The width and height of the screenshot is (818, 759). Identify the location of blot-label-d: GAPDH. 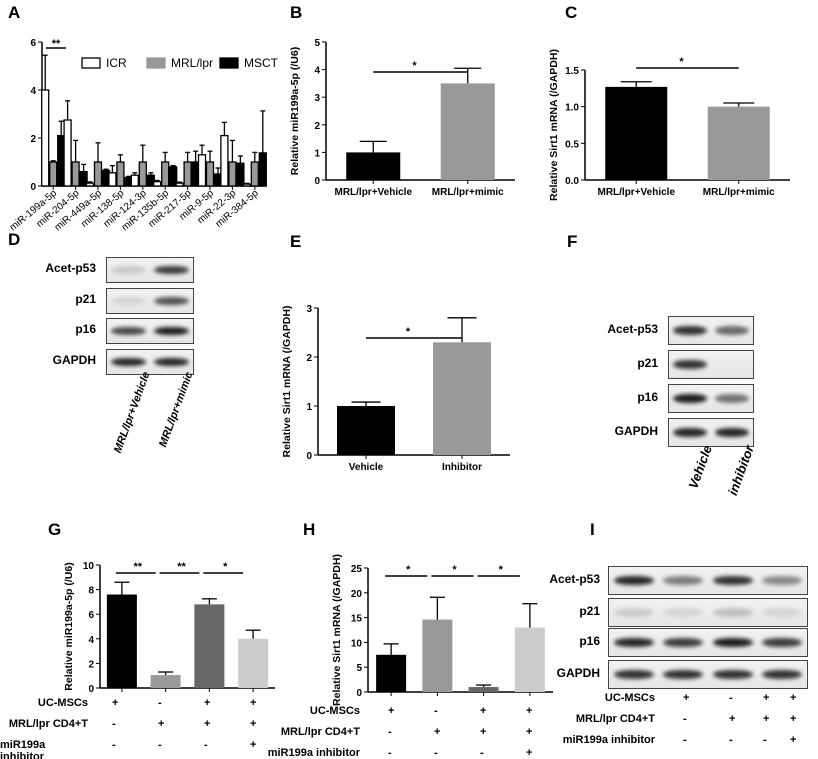
(74, 360).